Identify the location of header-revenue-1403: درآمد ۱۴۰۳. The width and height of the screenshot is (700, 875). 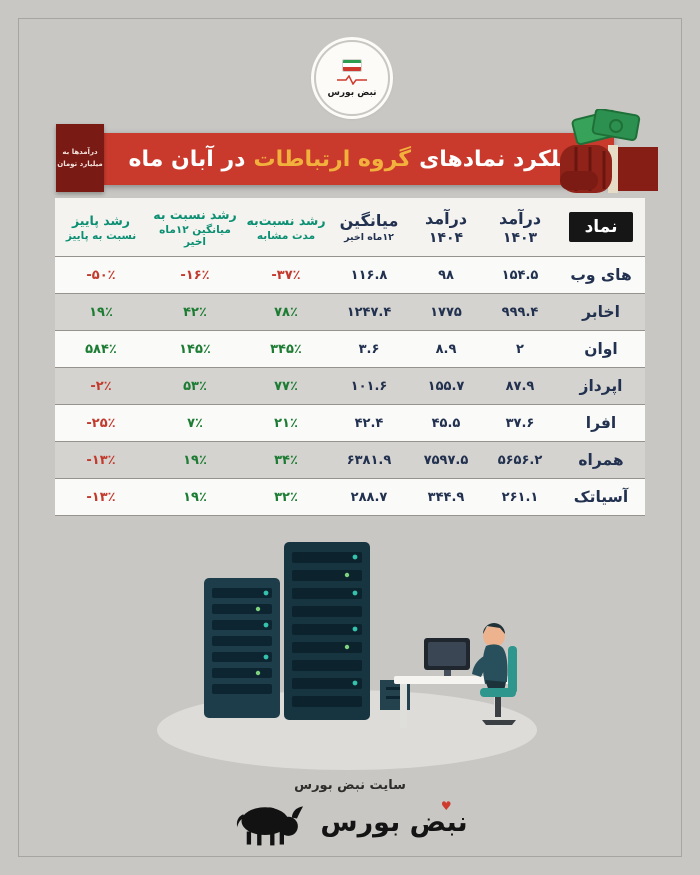
(520, 227).